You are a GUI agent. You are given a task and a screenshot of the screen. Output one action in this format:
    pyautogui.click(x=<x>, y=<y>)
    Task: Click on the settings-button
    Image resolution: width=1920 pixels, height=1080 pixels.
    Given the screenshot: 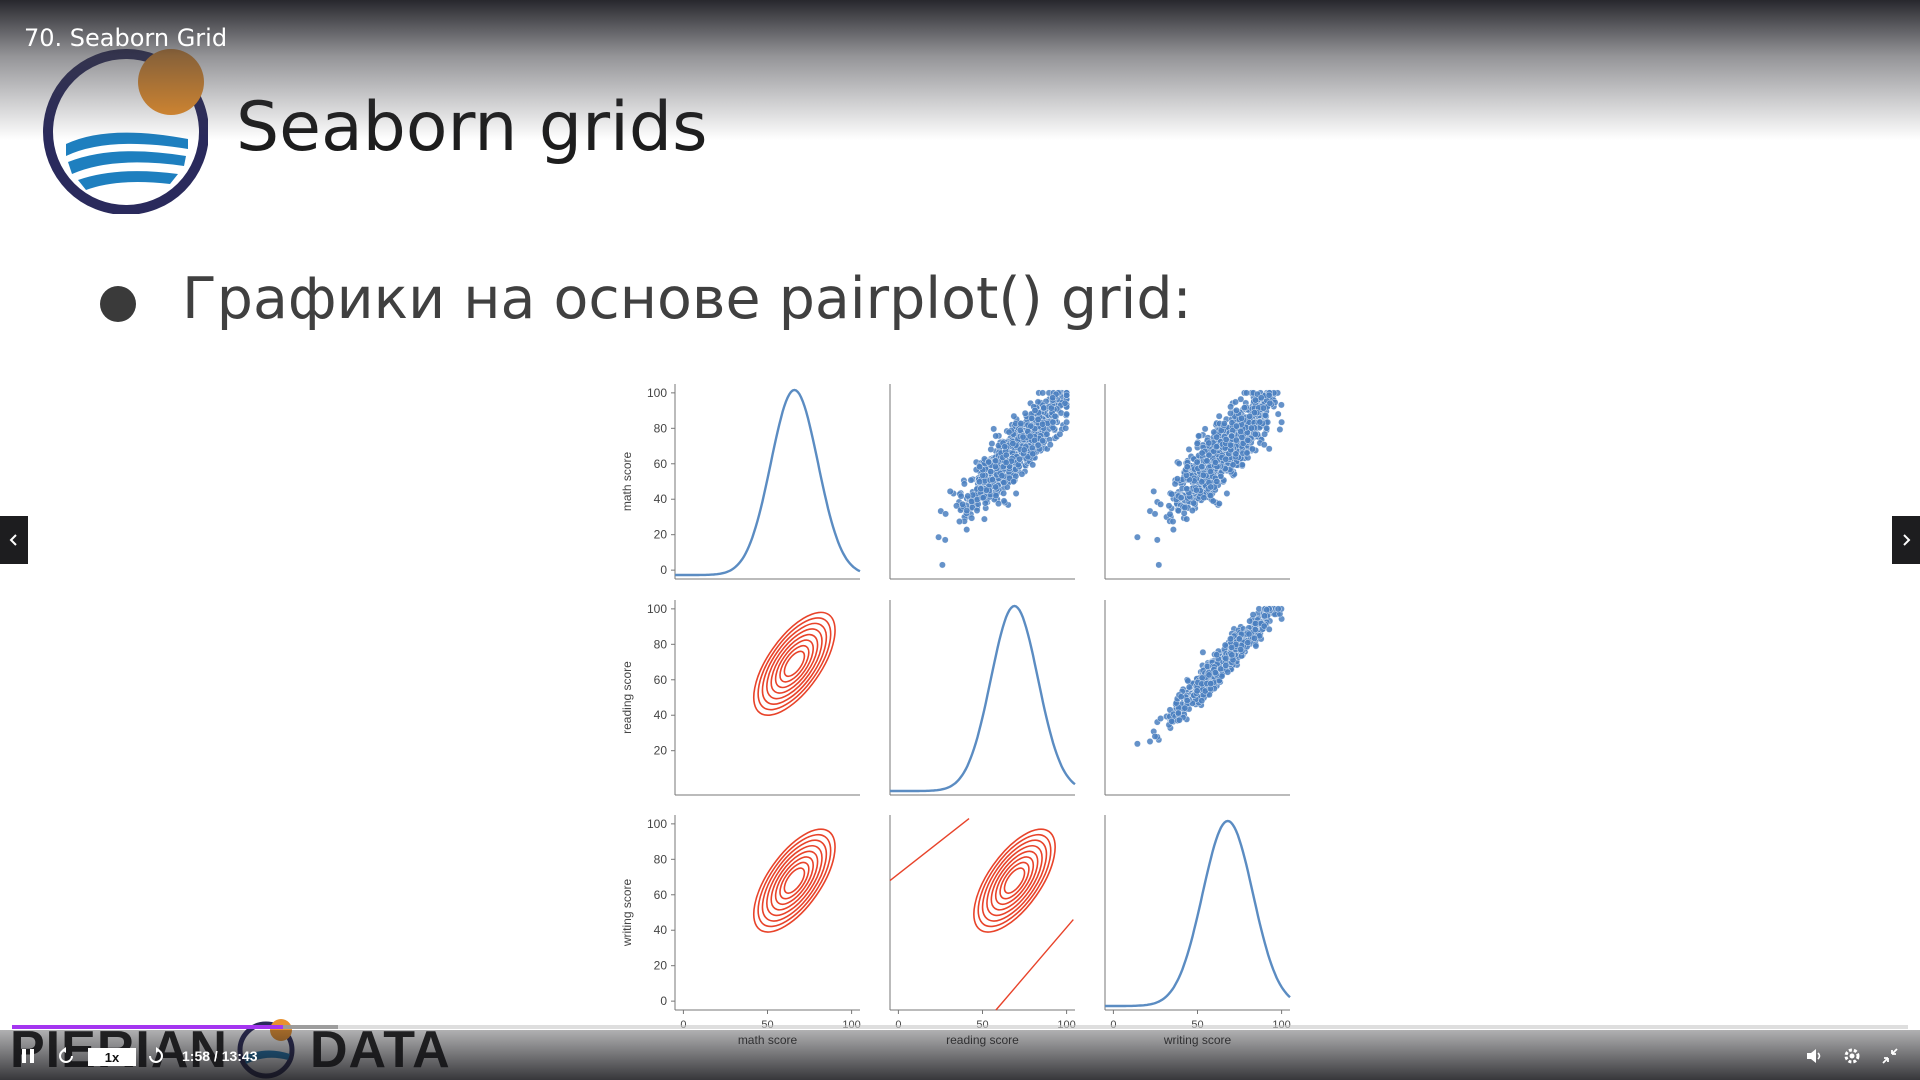 What is the action you would take?
    pyautogui.click(x=1852, y=1056)
    